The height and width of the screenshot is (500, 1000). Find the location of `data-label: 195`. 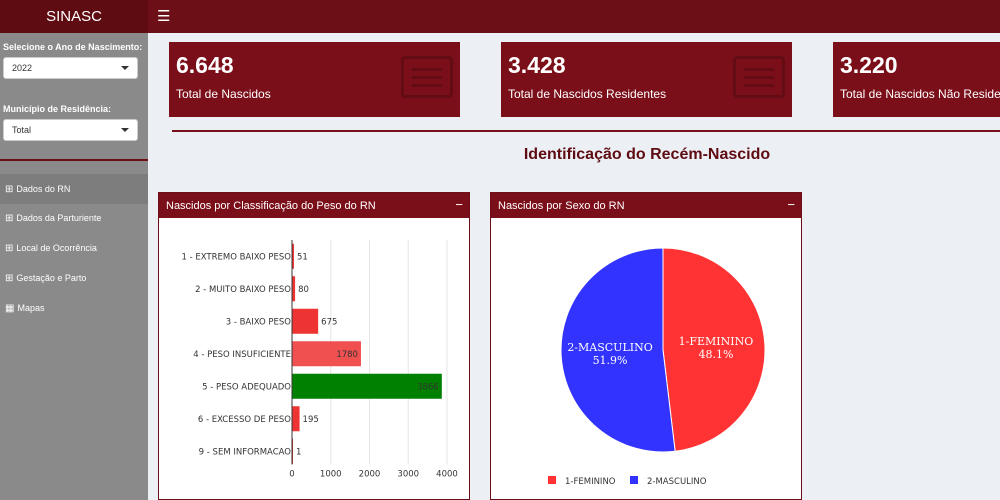

data-label: 195 is located at coordinates (311, 420).